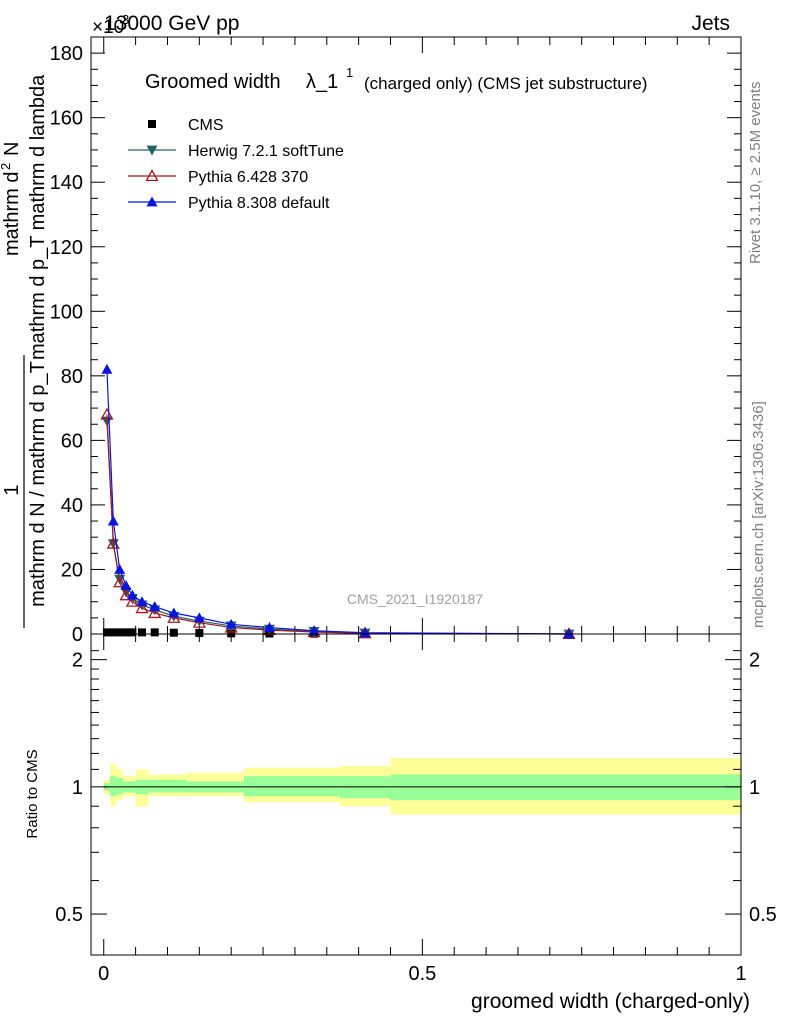  I want to click on y-exponent-power: 3, so click(125, 19).